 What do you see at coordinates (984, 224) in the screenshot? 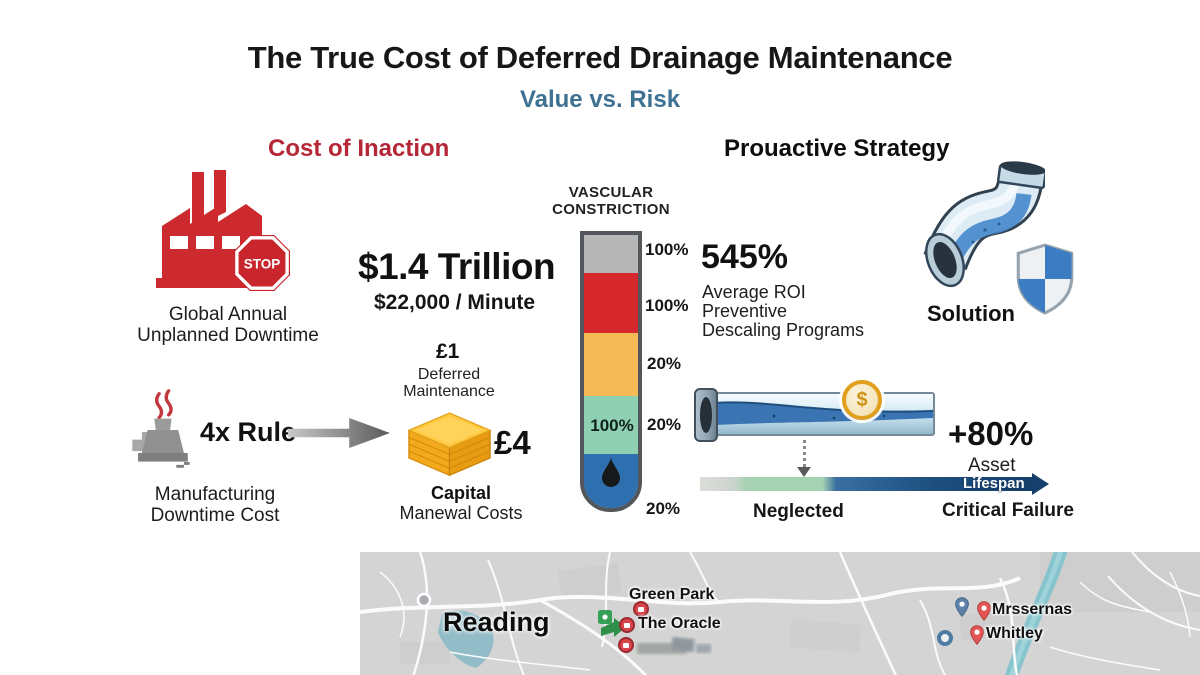
I see `pipe-elbow-icon` at bounding box center [984, 224].